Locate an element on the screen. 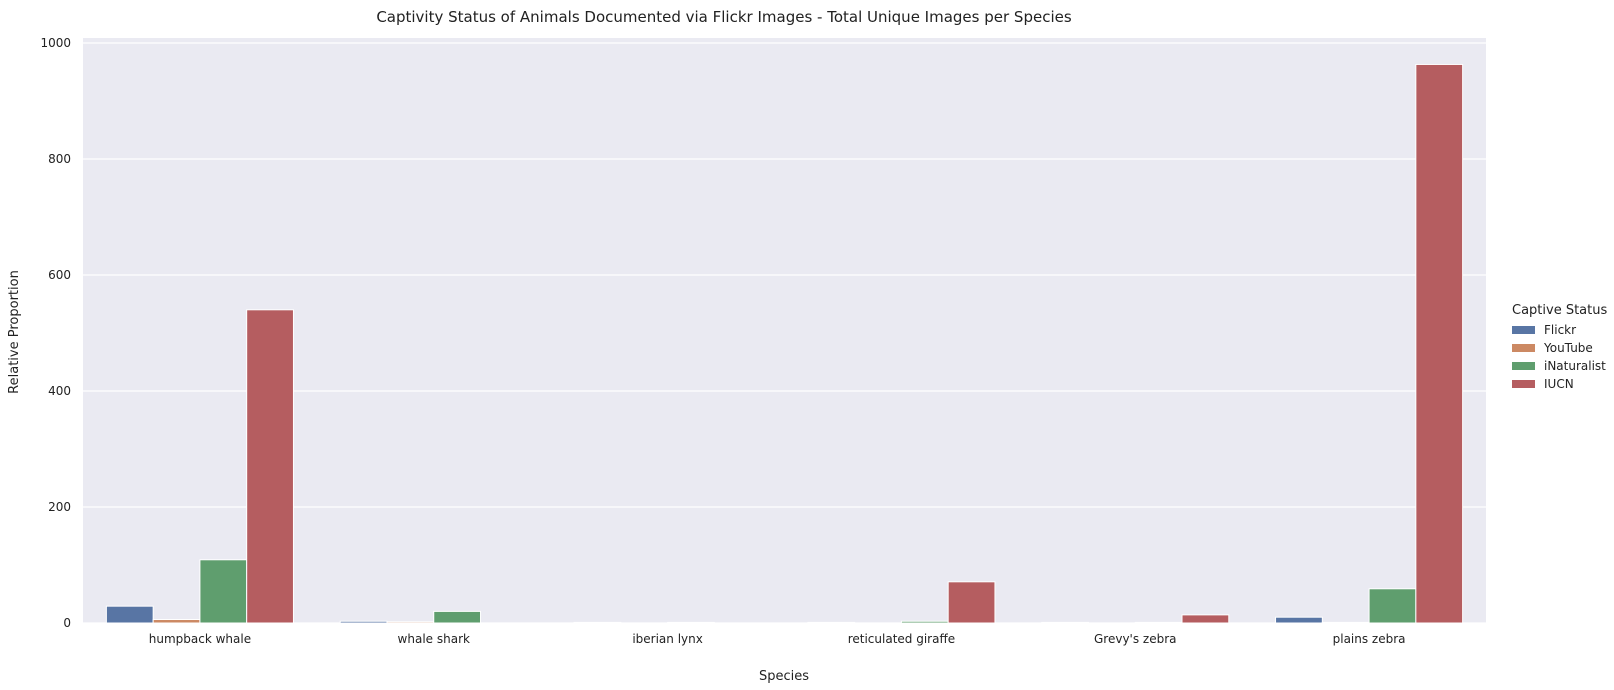 The image size is (1614, 690). x-tick-label: whale shark is located at coordinates (434, 639).